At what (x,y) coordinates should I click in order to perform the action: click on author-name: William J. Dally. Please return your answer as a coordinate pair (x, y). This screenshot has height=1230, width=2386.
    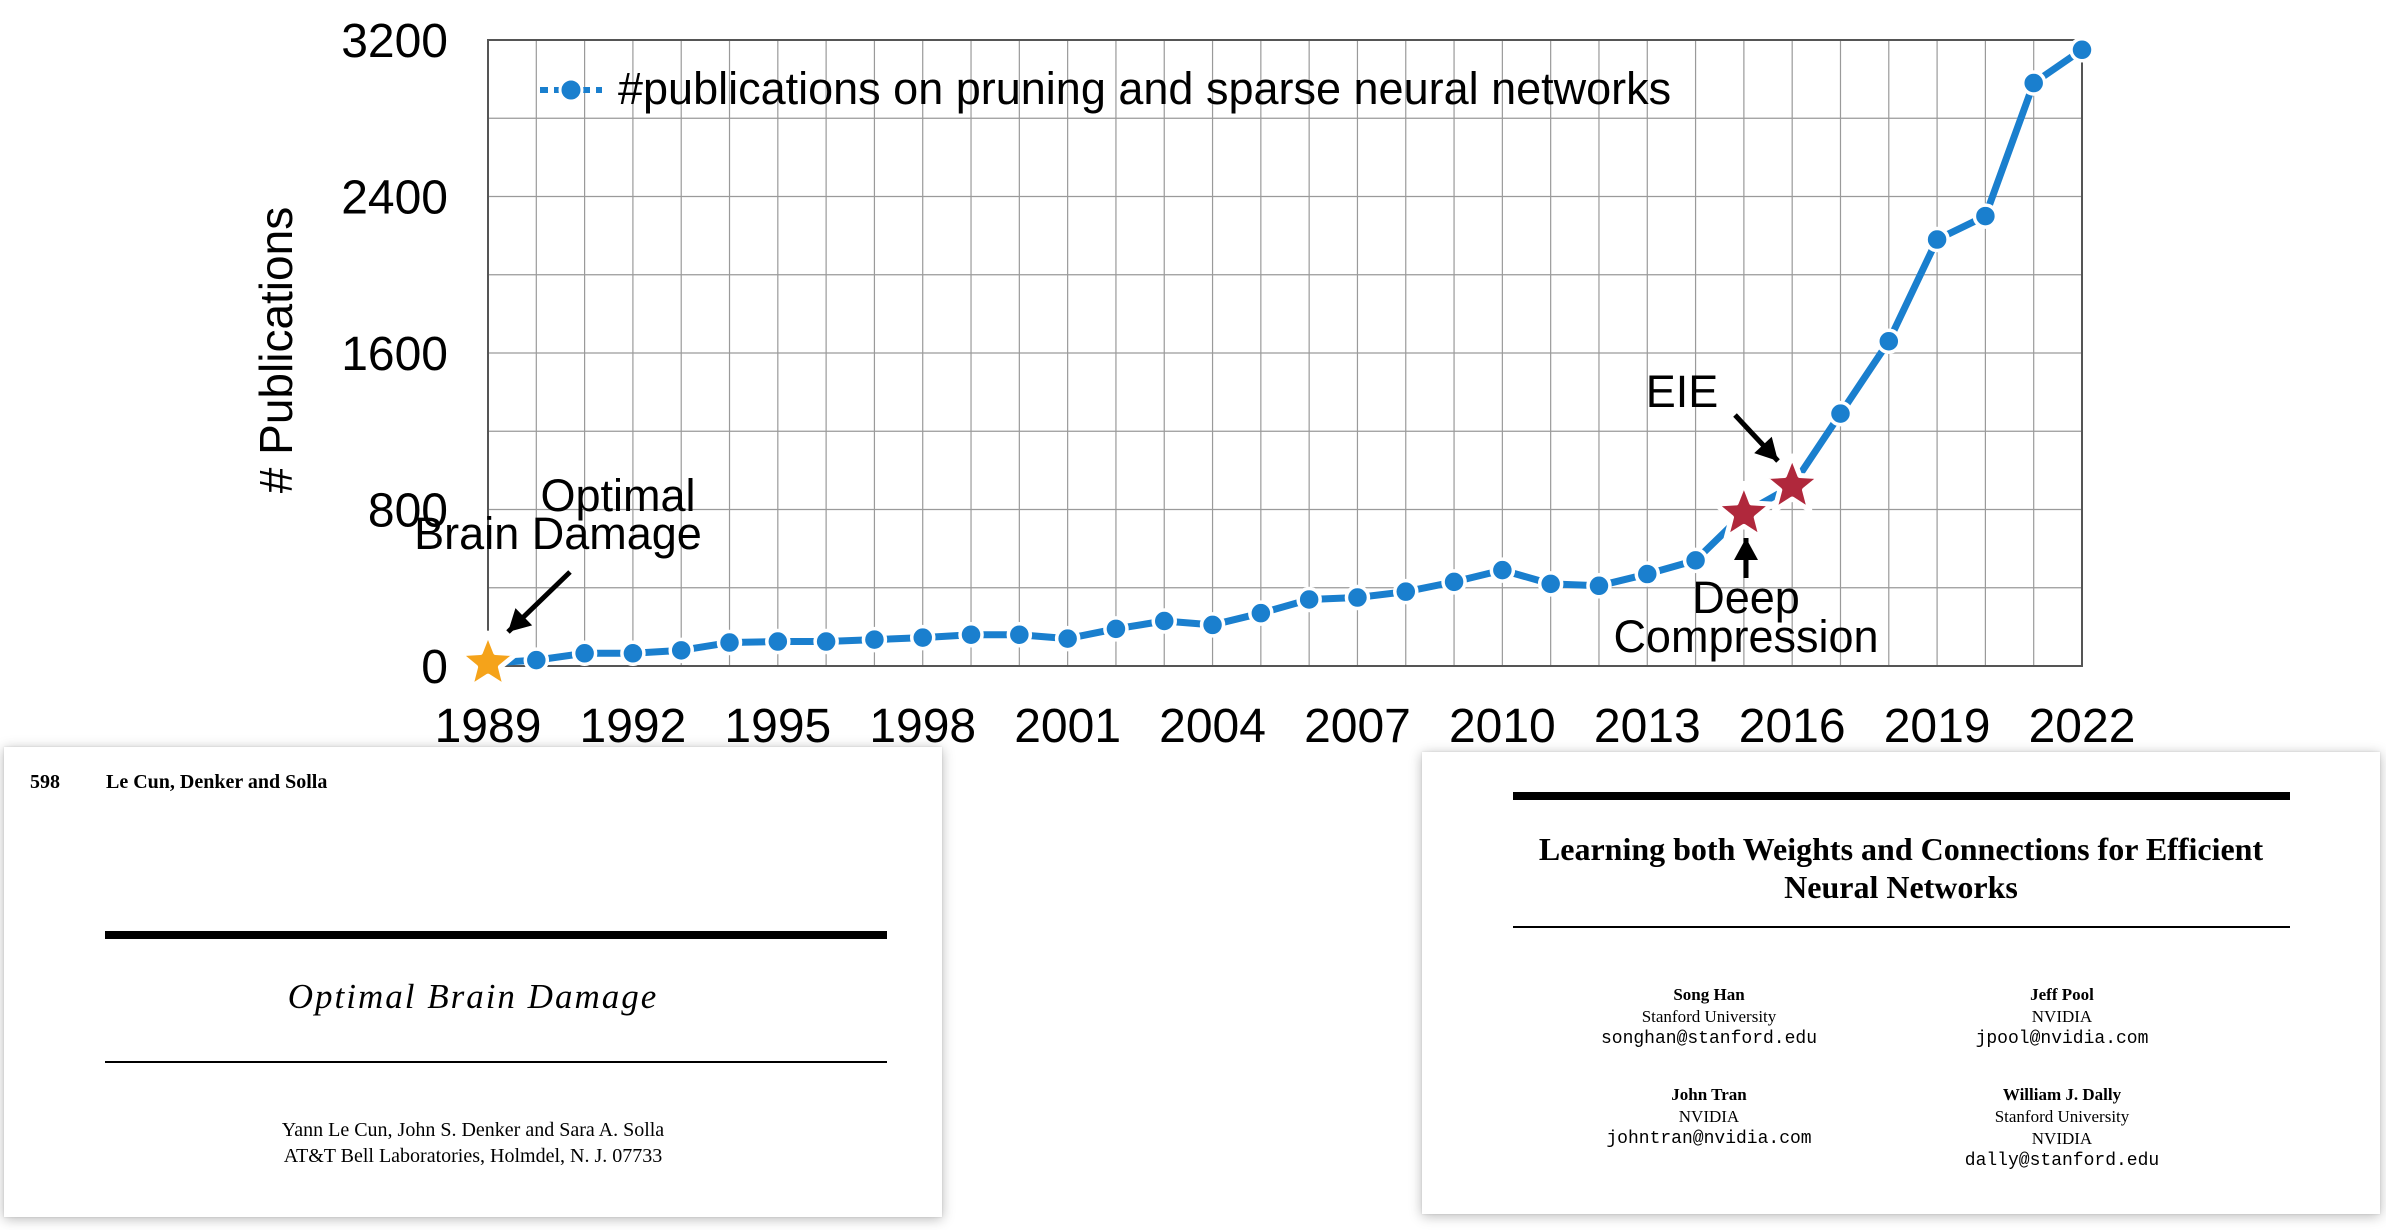
    Looking at the image, I should click on (2062, 1094).